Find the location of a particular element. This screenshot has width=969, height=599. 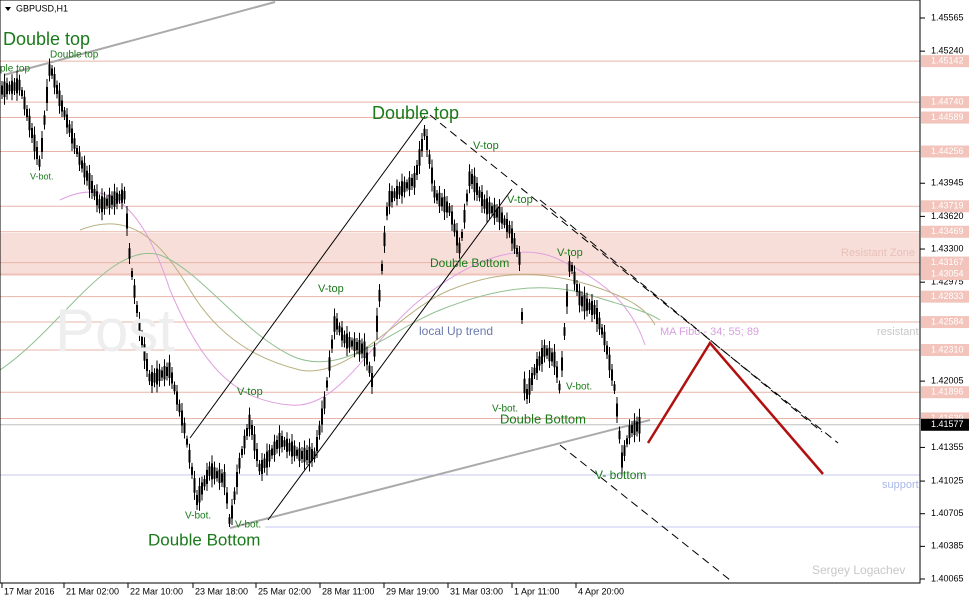

level-label: 1.41639 is located at coordinates (947, 418).